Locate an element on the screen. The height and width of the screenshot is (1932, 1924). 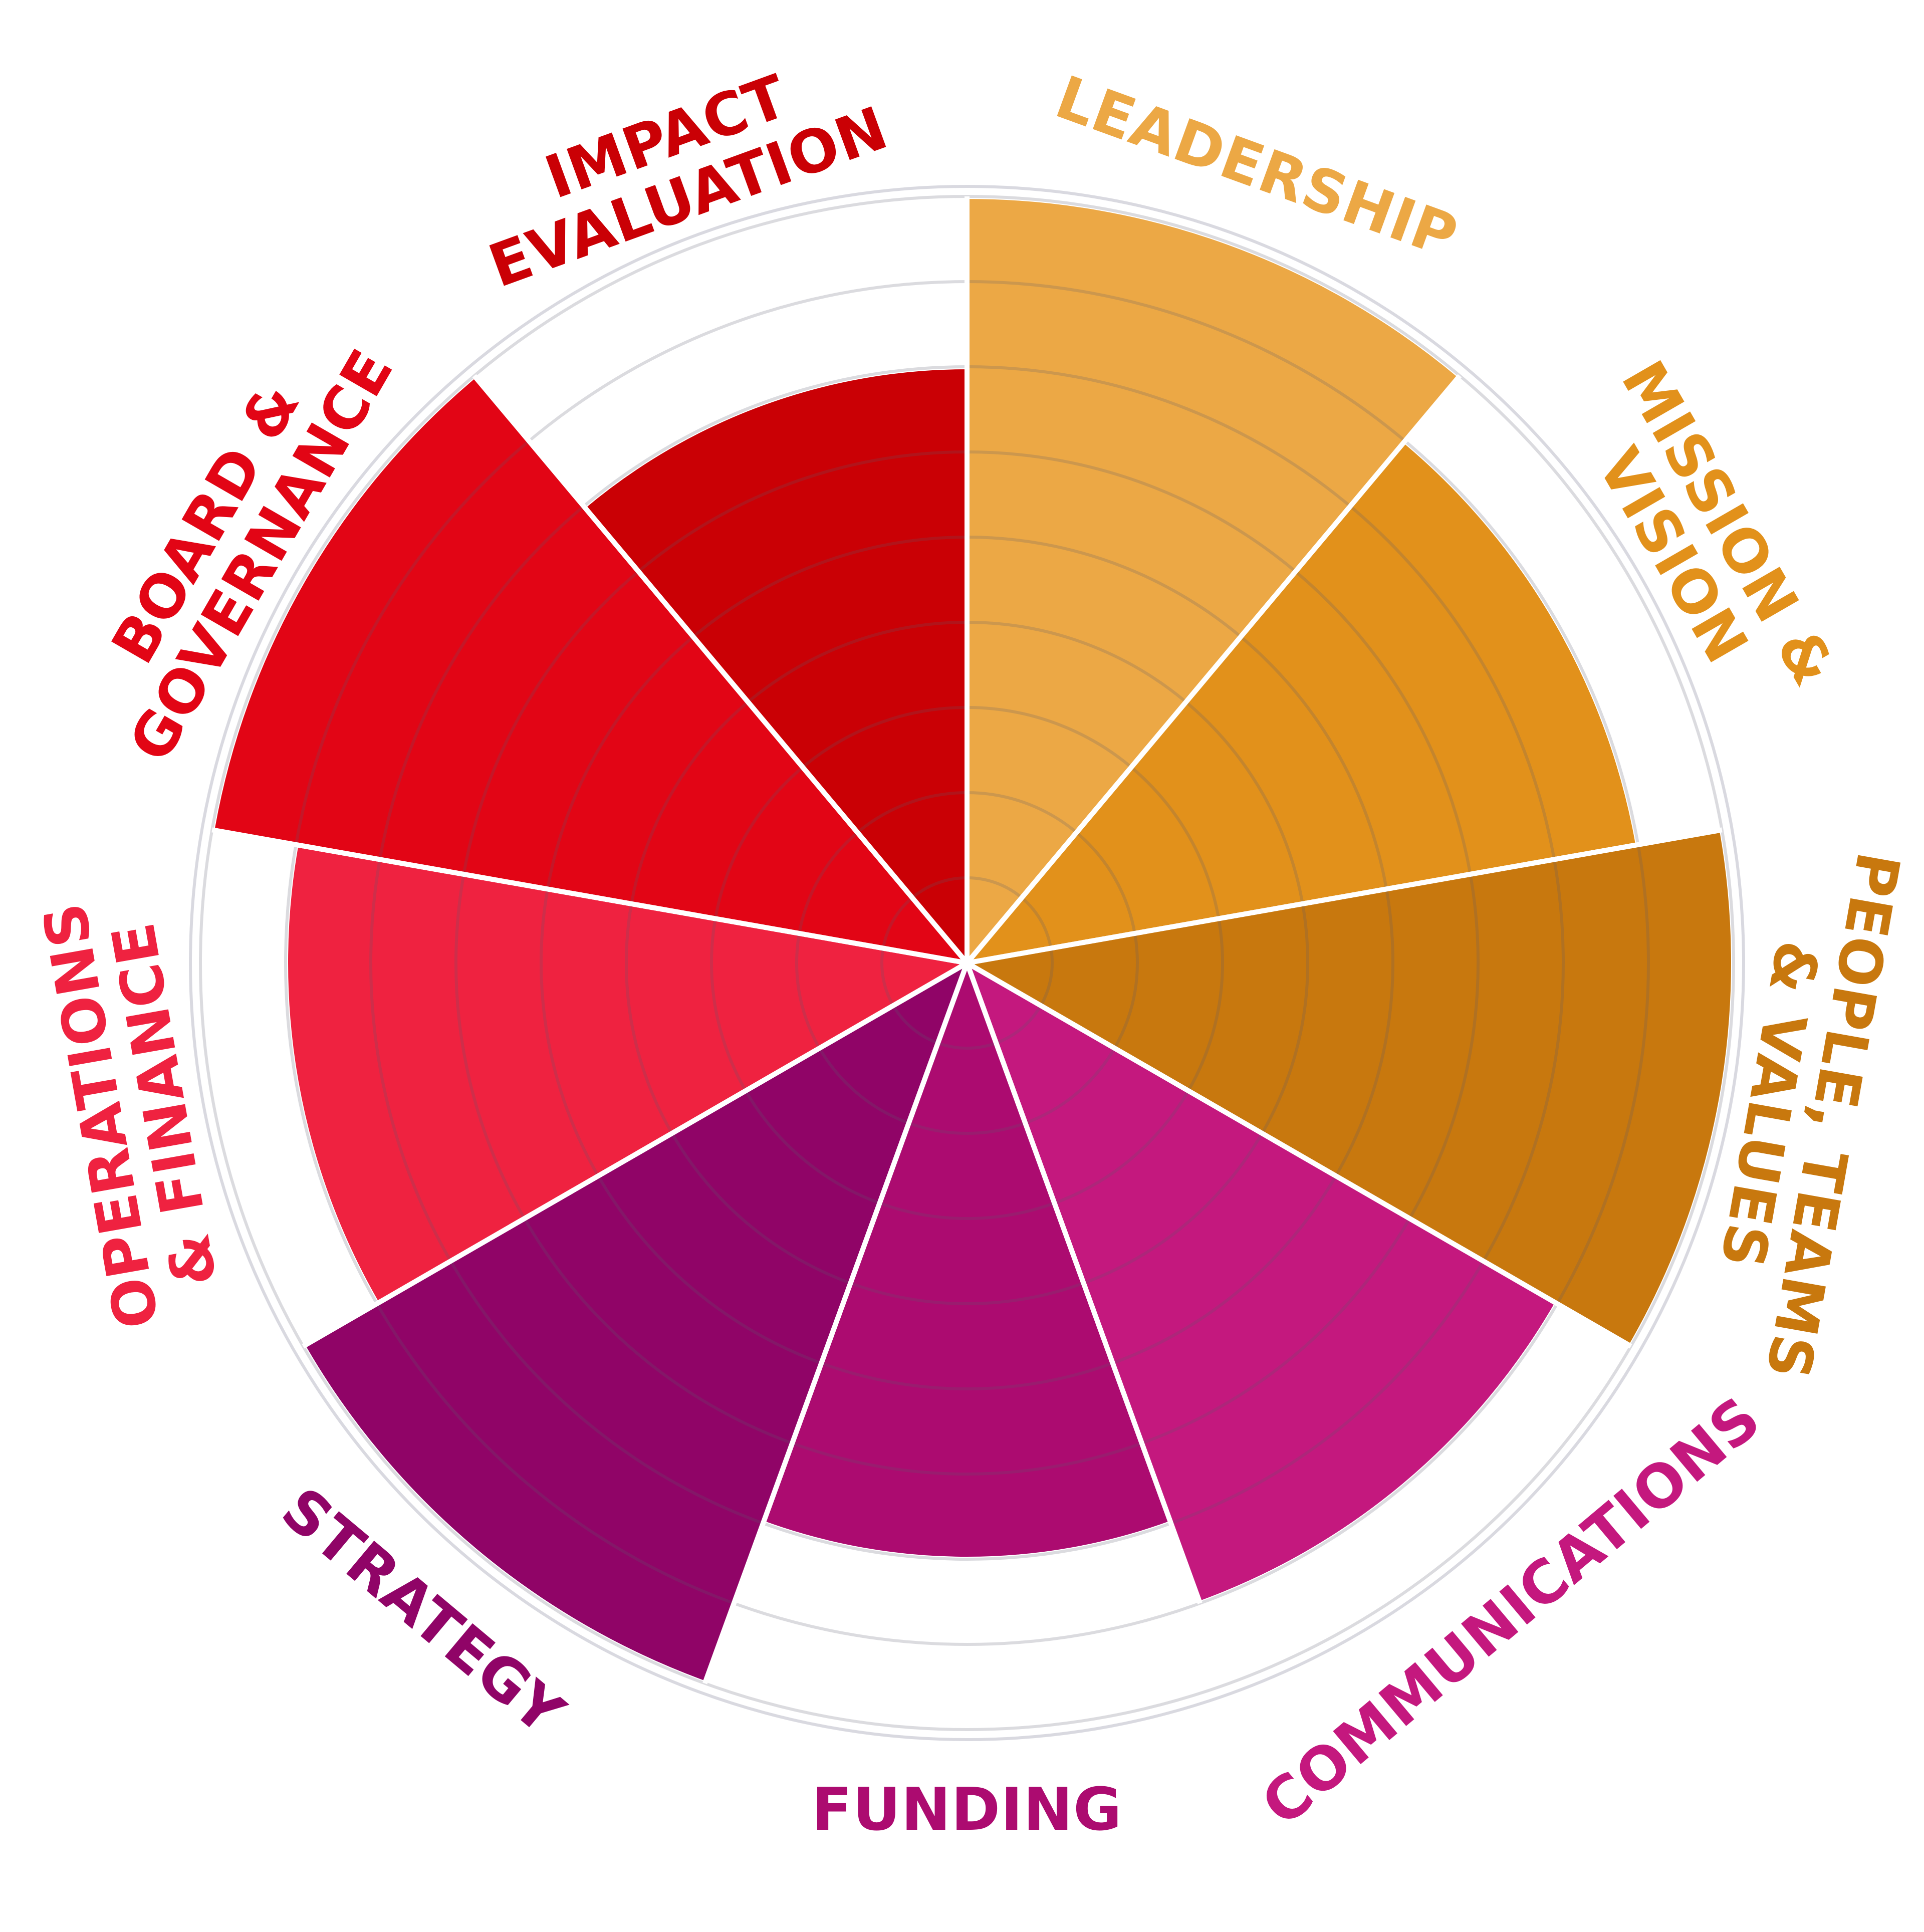
category-label-line: FUNDING is located at coordinates (967, 1809).